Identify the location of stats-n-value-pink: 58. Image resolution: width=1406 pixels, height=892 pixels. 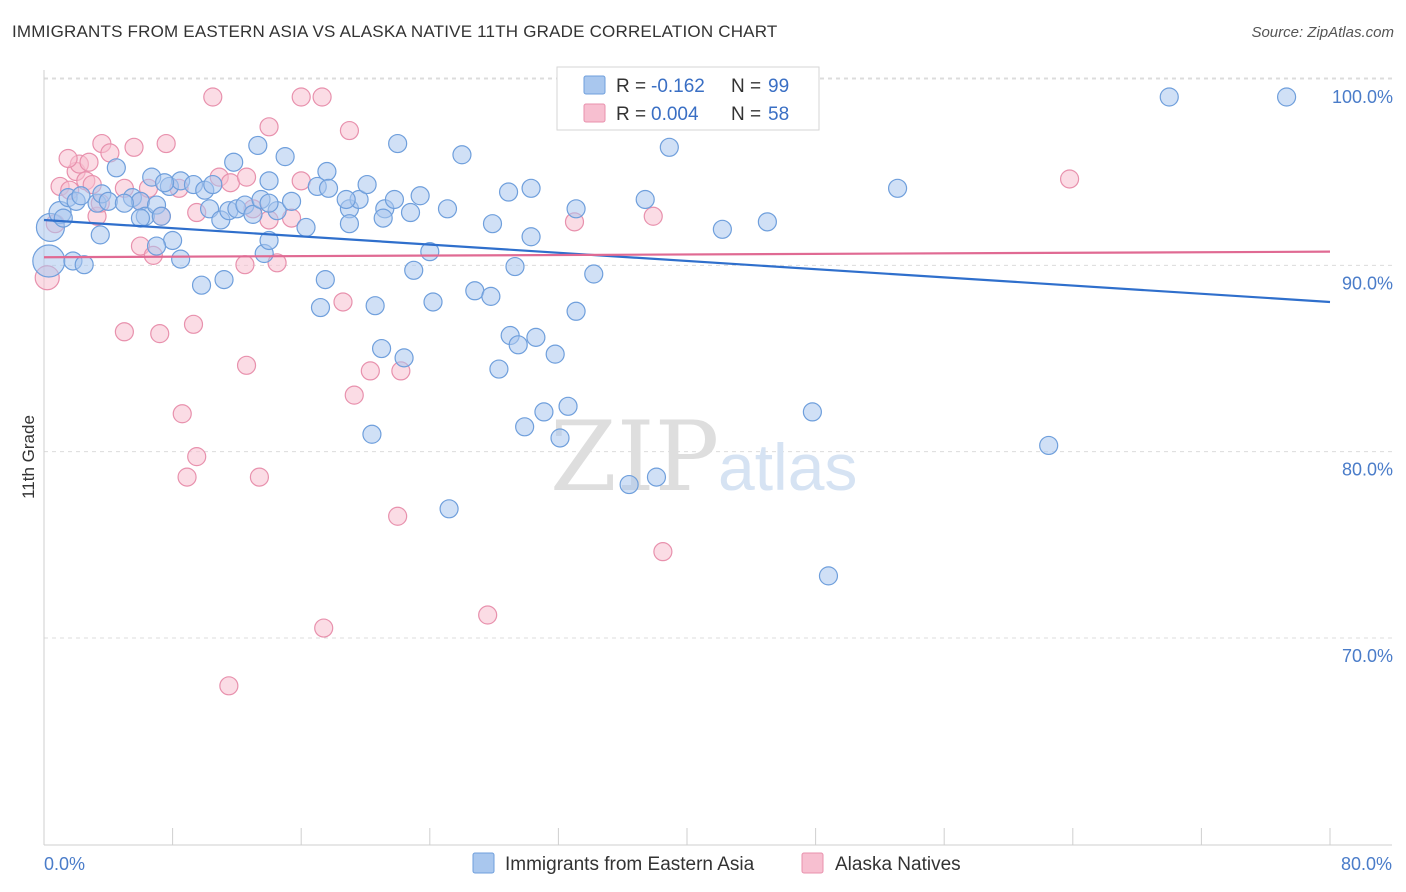
(778, 114).